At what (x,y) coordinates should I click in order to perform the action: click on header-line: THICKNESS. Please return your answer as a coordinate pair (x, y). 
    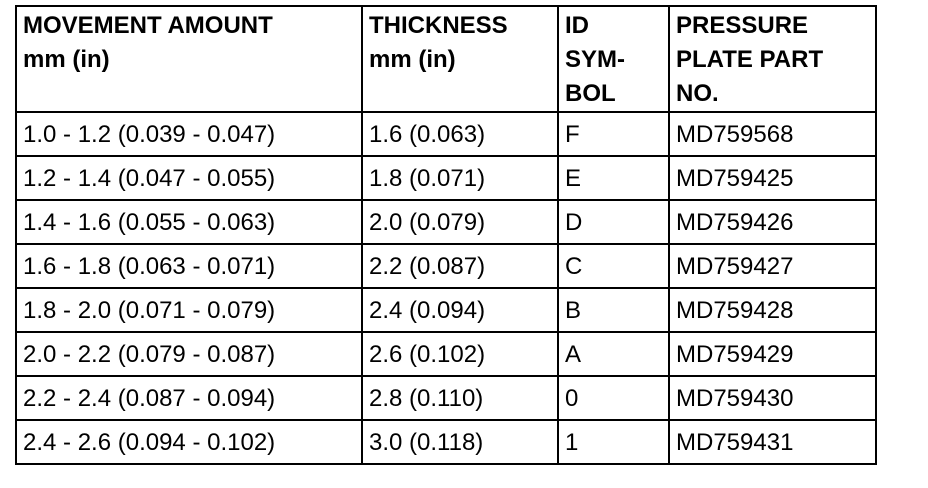
    Looking at the image, I should click on (438, 25).